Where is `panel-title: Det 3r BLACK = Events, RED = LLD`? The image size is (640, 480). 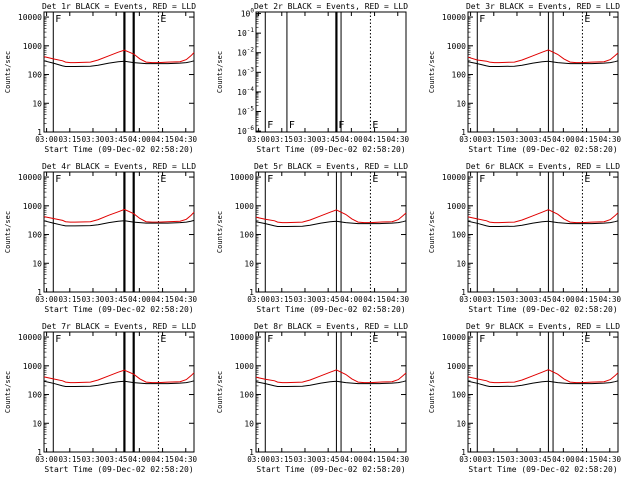
panel-title: Det 3r BLACK = Events, RED = LLD is located at coordinates (543, 6).